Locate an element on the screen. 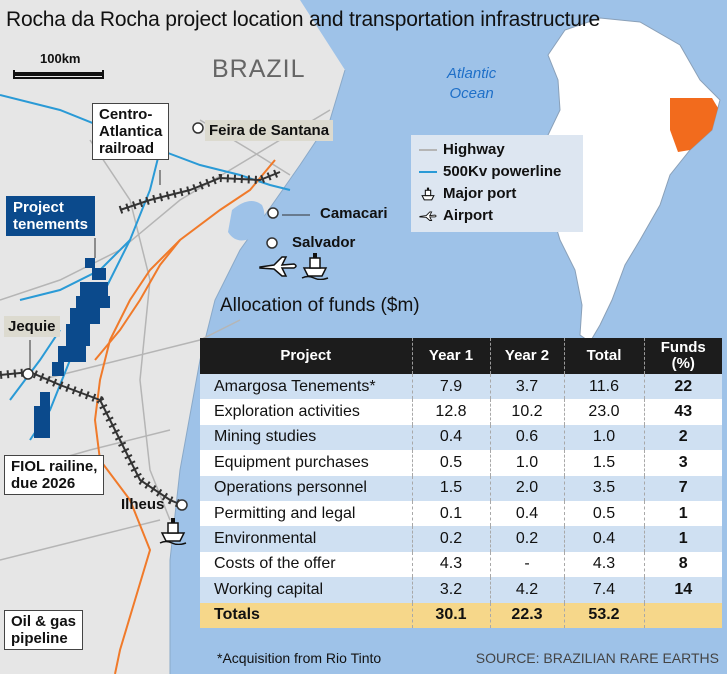 The image size is (727, 674). powerline-swatch-icon is located at coordinates (428, 171).